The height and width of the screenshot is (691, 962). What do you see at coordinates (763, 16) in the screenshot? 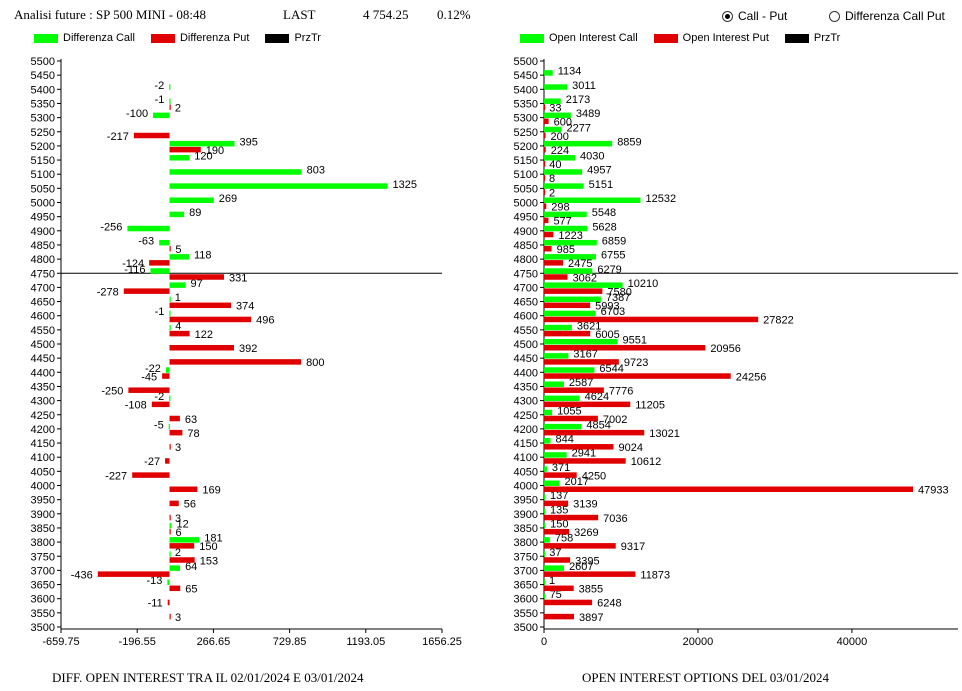
I see `radio-call-put-label: Call - Put` at bounding box center [763, 16].